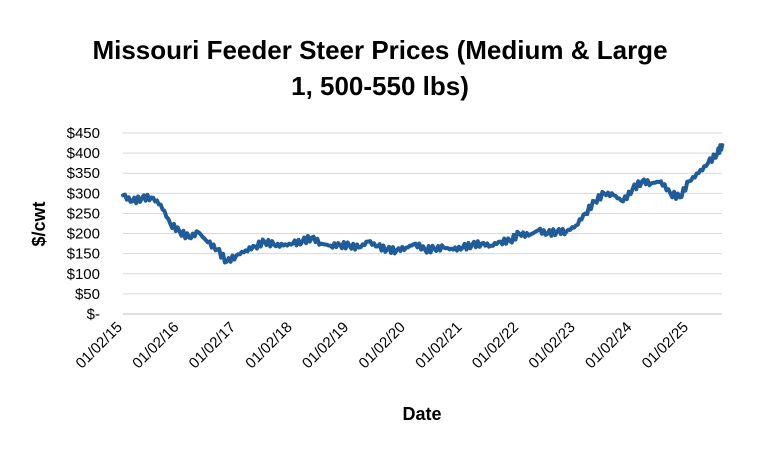 Image resolution: width=760 pixels, height=475 pixels. I want to click on x-tick-label: 01/02/18, so click(268, 345).